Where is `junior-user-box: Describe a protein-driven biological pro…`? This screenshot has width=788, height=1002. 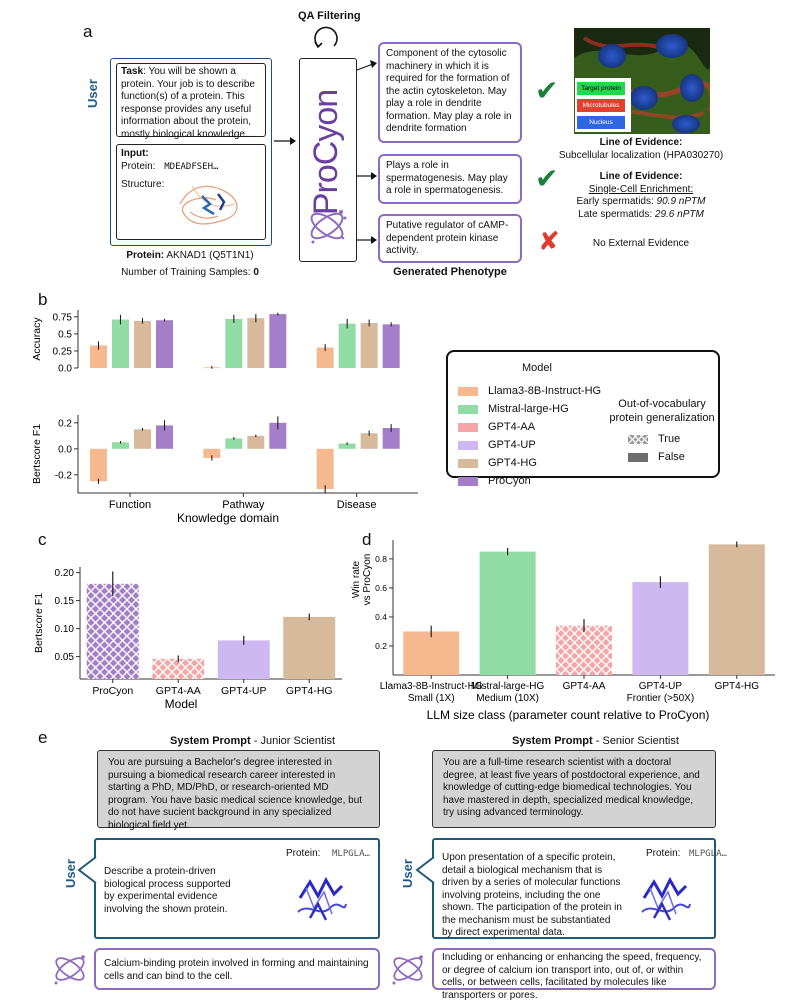
junior-user-box: Describe a protein-driven biological pro… is located at coordinates (237, 888).